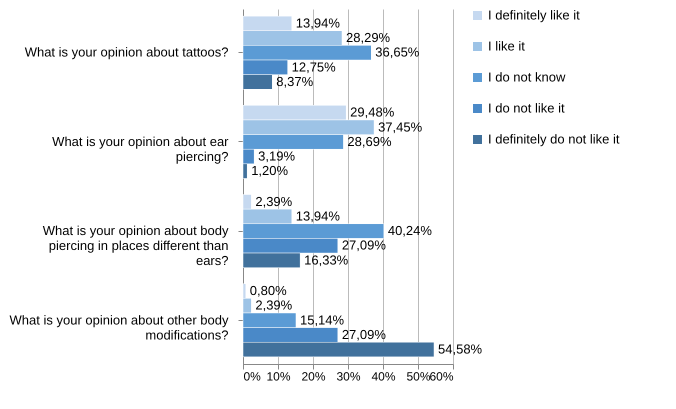 Image resolution: width=676 pixels, height=409 pixels. I want to click on y-tick-label: What is your opinion about ear piercing?, so click(141, 149).